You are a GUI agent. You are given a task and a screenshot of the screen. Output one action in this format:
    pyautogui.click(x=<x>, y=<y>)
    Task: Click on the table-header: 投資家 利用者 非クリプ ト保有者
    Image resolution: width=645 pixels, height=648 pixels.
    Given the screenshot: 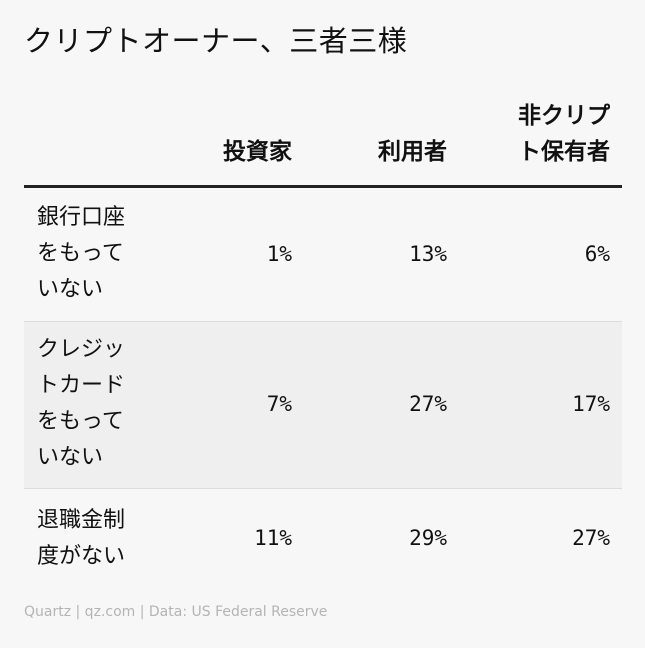 What is the action you would take?
    pyautogui.click(x=323, y=142)
    